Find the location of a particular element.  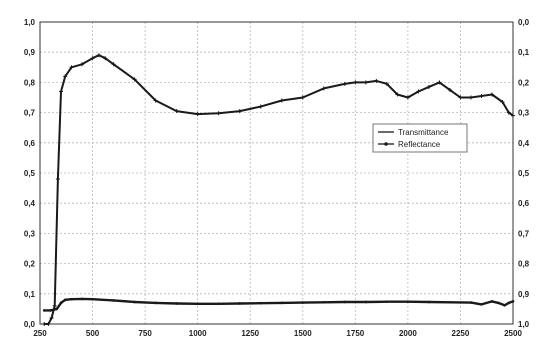

y-left-tick-label: 0,9 is located at coordinates (30, 52).